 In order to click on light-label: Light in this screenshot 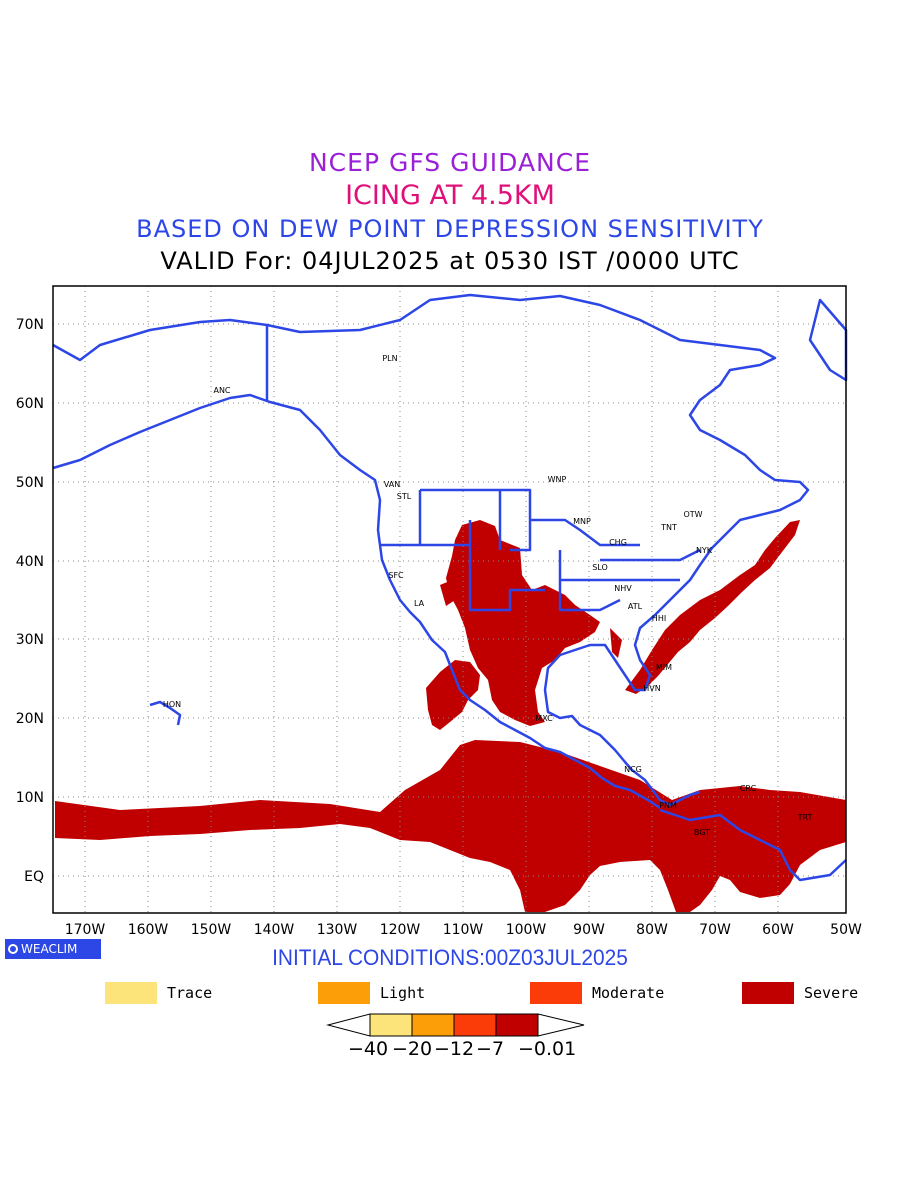, I will do `click(403, 993)`.